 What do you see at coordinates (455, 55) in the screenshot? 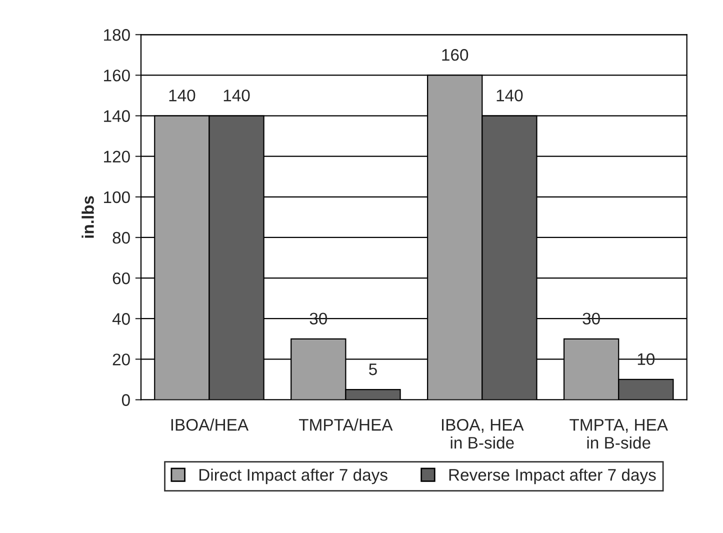
I see `data-label: 160` at bounding box center [455, 55].